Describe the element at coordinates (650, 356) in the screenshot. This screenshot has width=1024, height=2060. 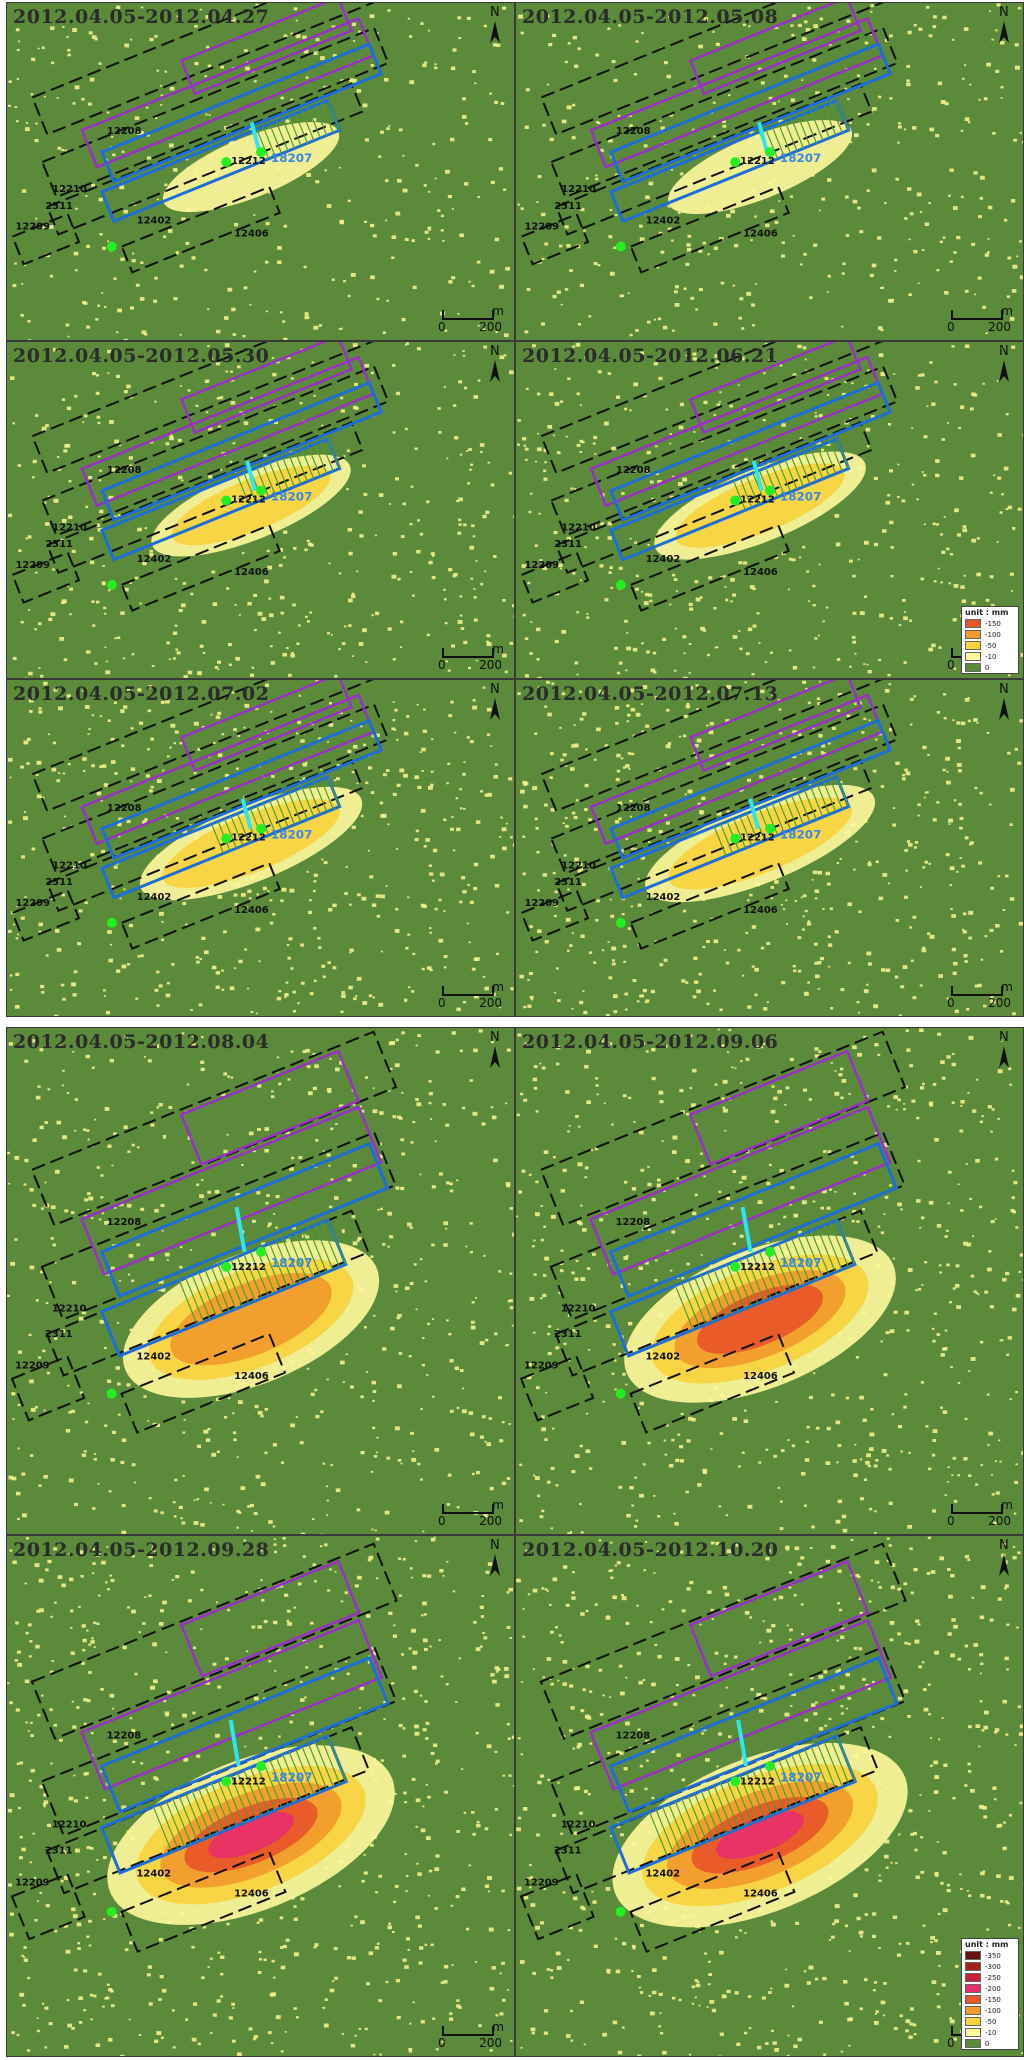
I see `interval-date-label: 2012.04.05-2012.06.21` at that location.